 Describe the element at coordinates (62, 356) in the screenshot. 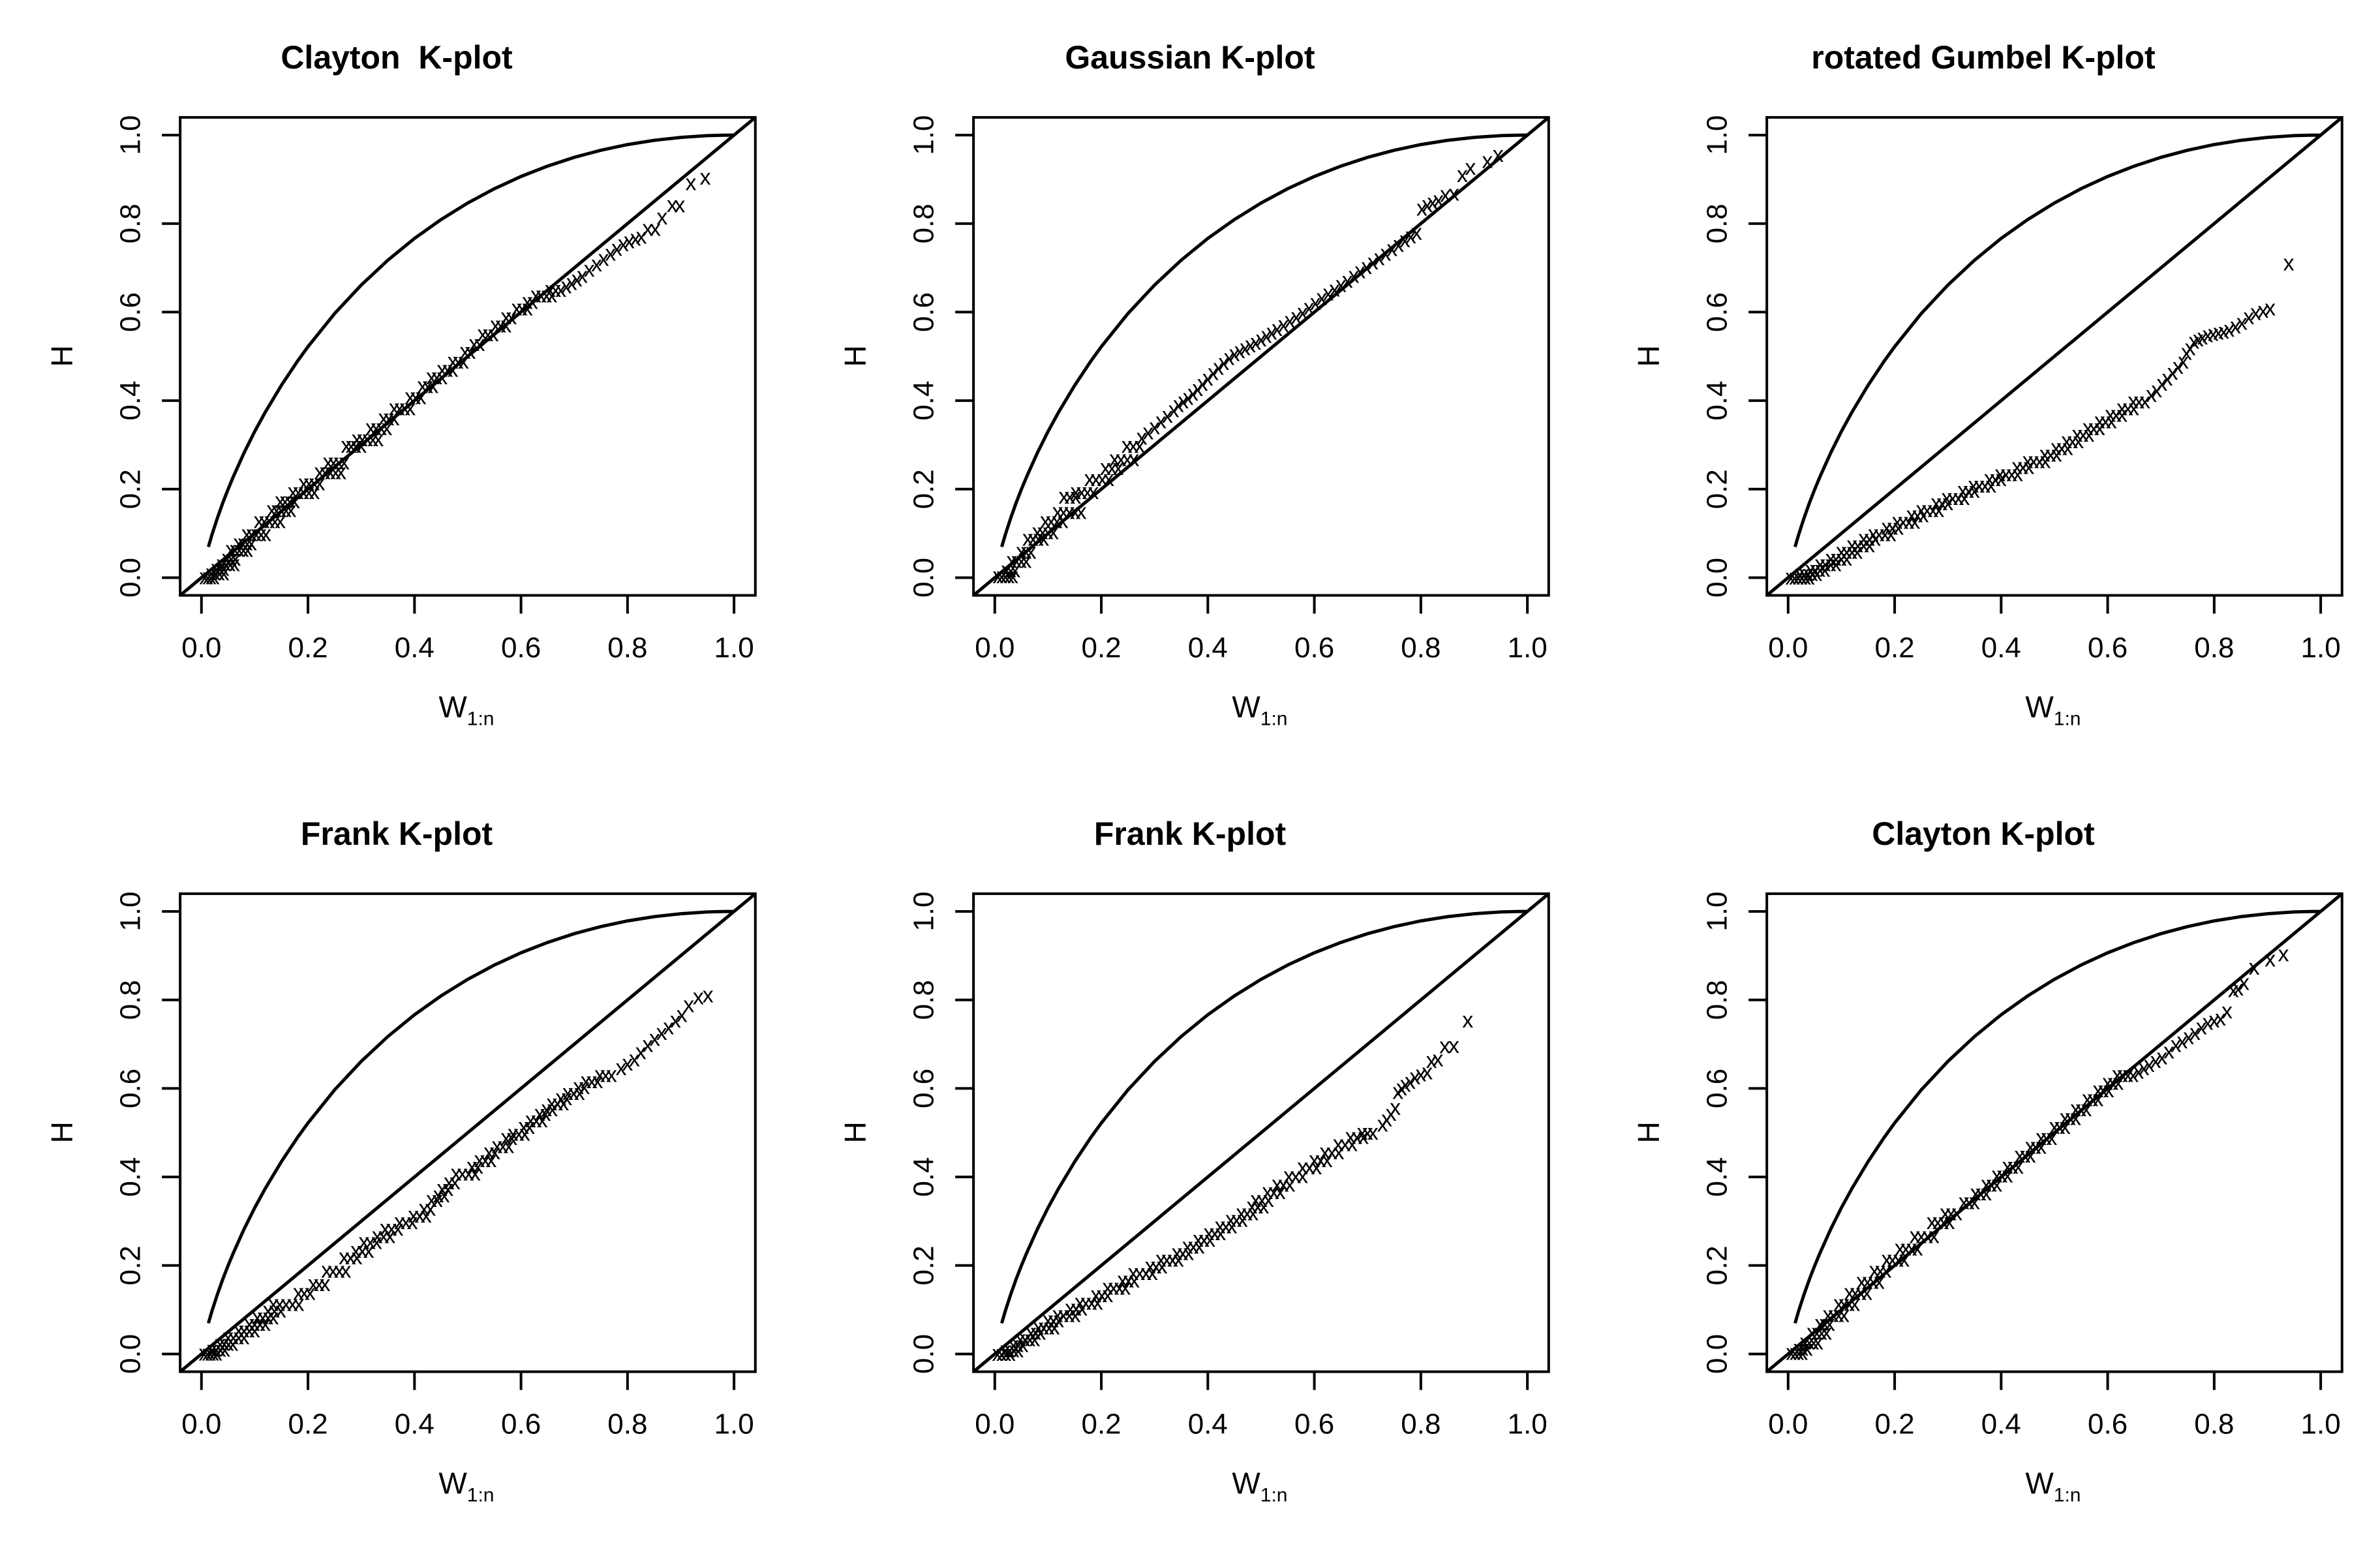

I see `y-axis-label: H` at that location.